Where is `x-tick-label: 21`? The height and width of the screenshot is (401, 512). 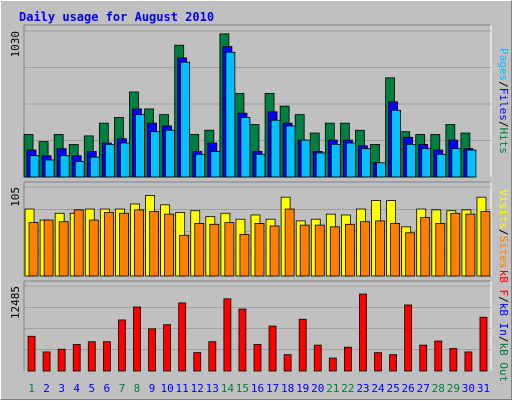
x-tick-label: 21 is located at coordinates (332, 388).